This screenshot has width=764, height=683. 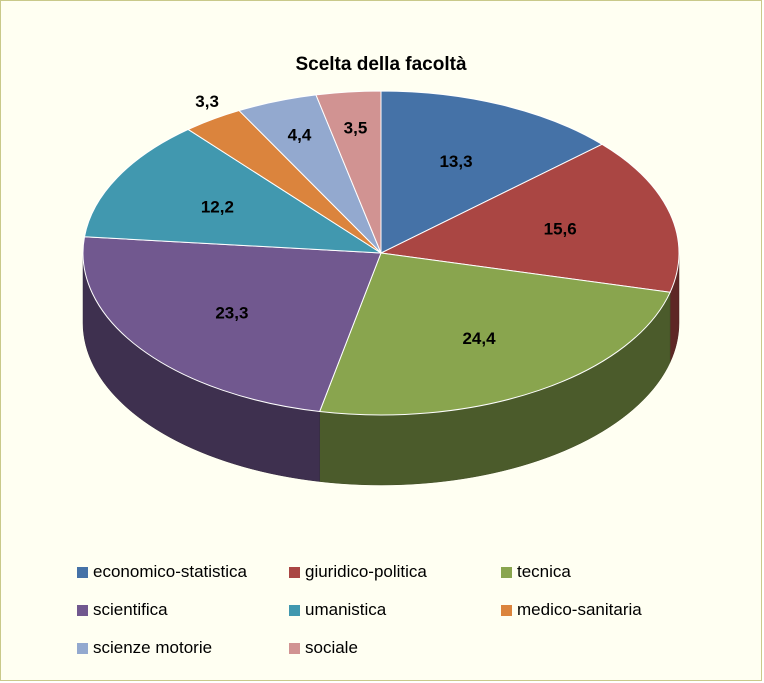 What do you see at coordinates (492, 172) in the screenshot?
I see `pie-slice-economico-statistica` at bounding box center [492, 172].